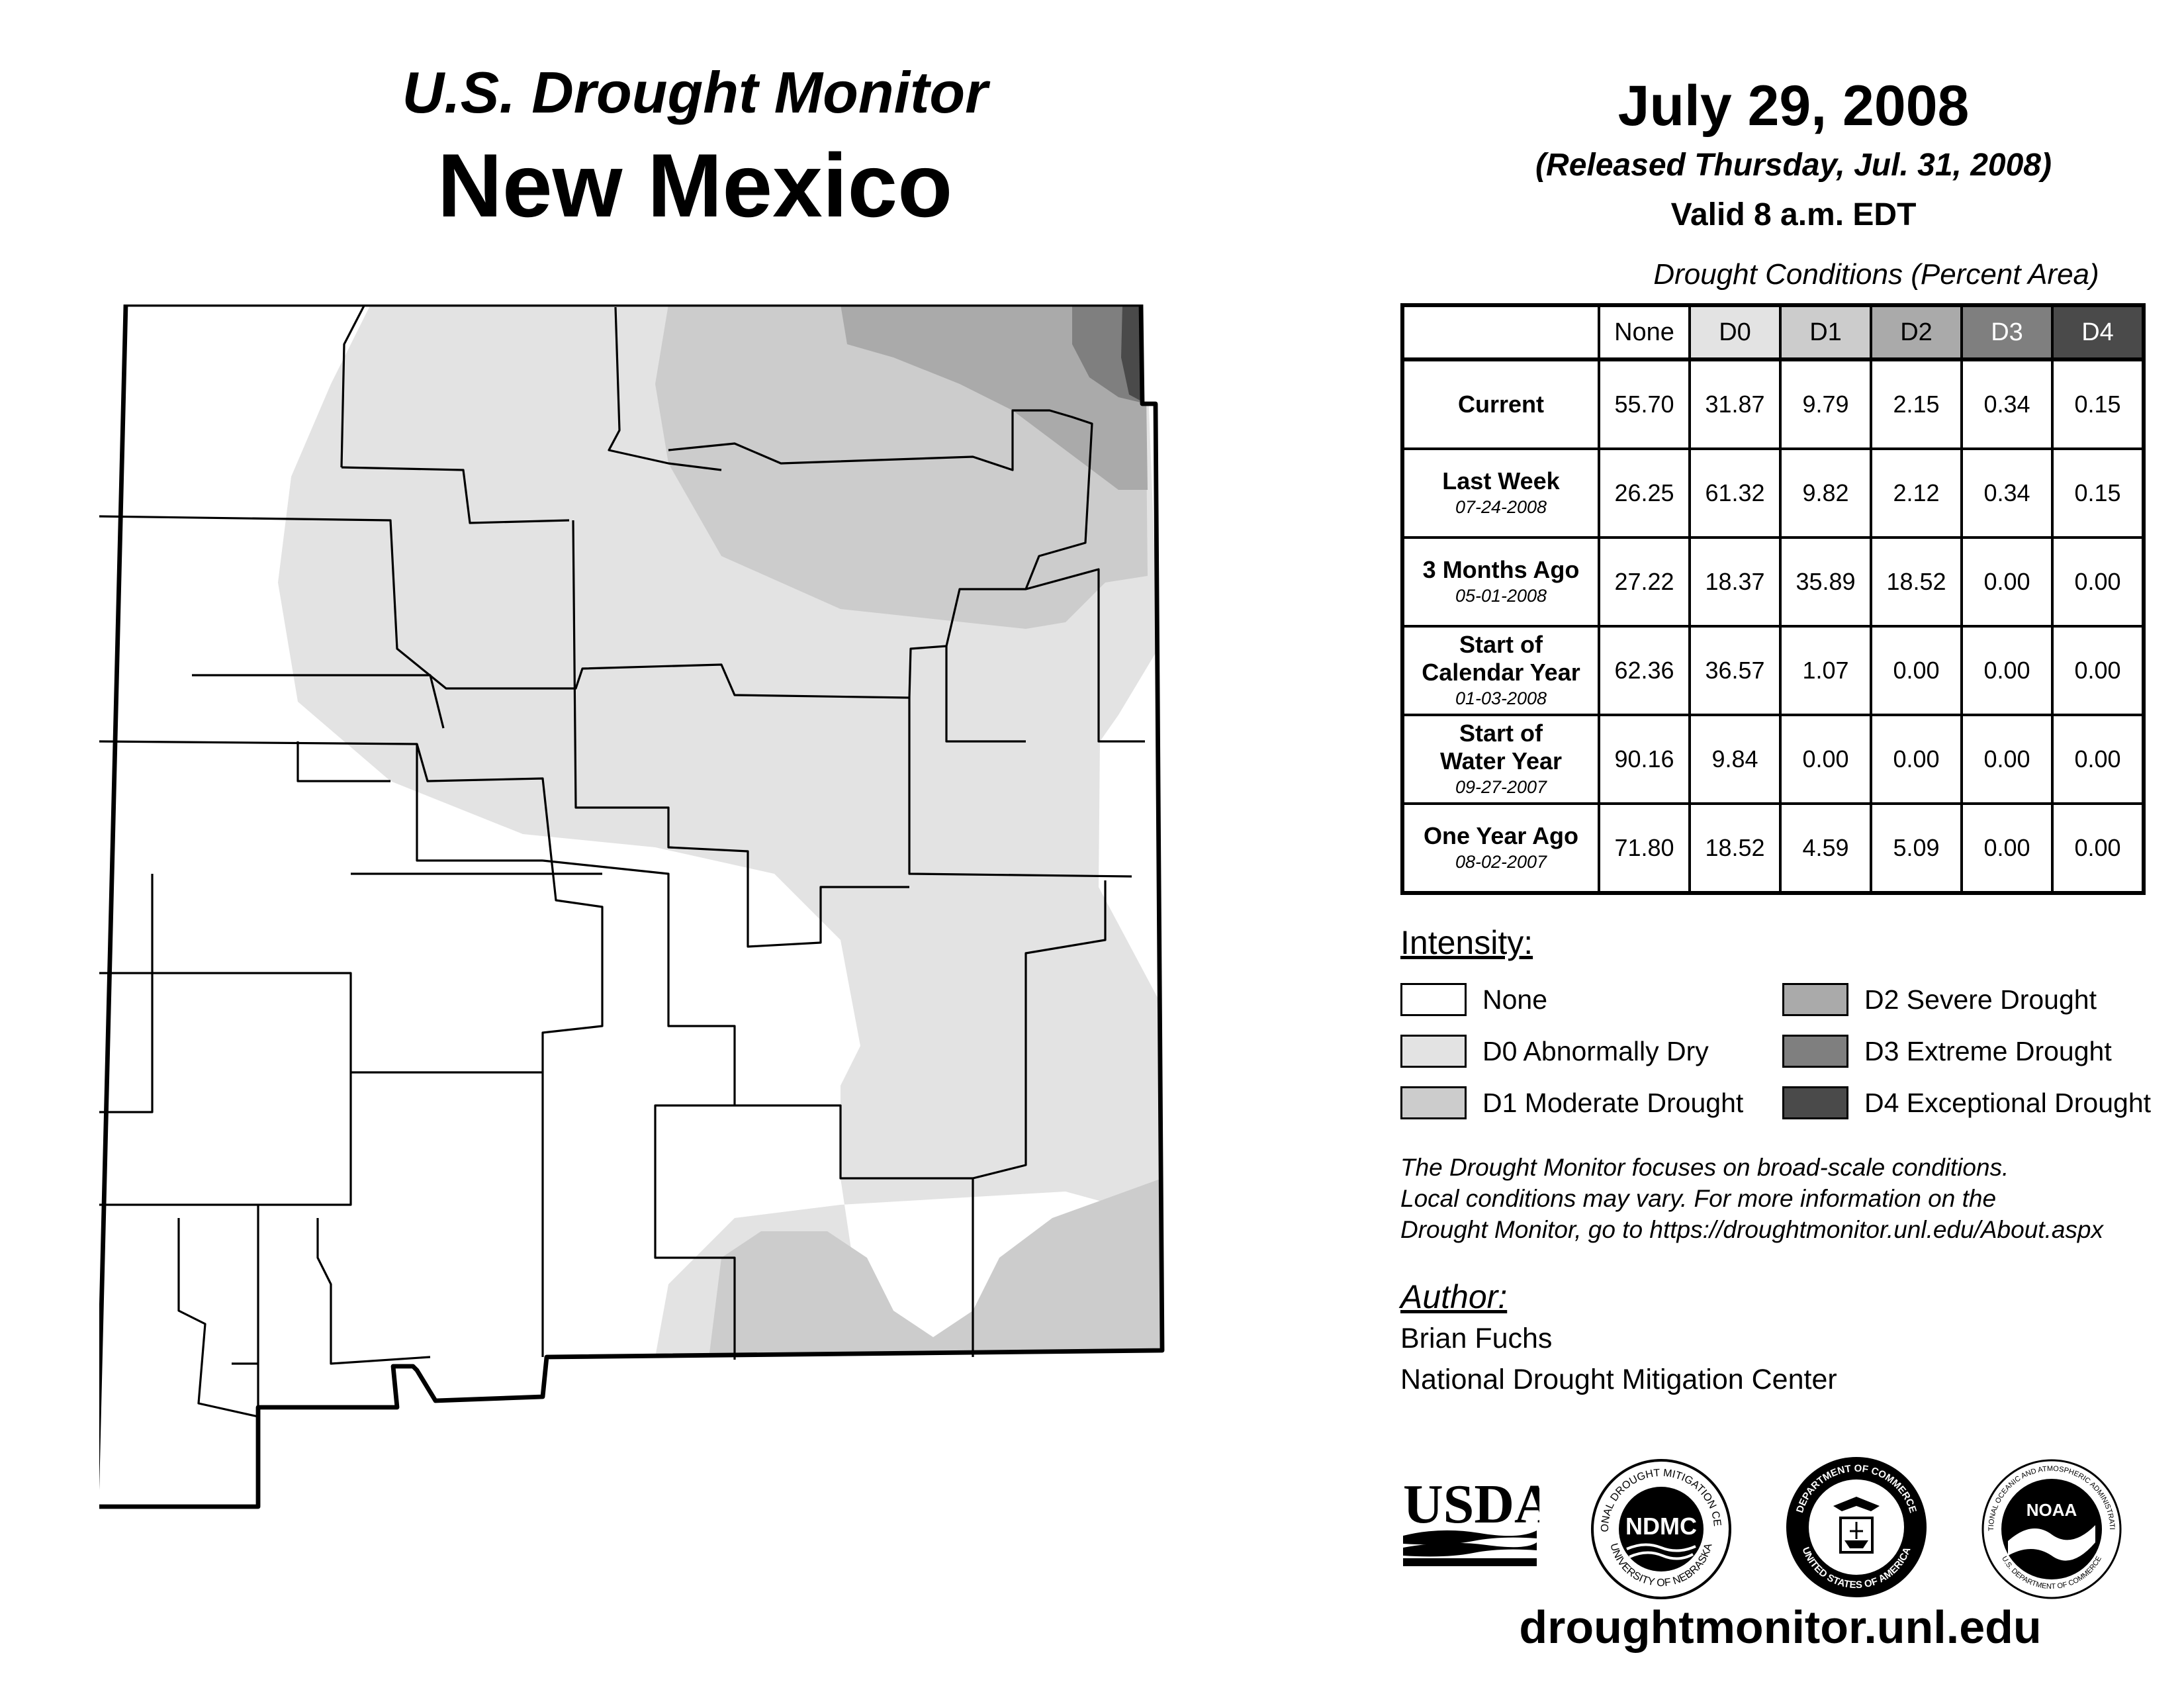 This screenshot has width=2184, height=1688. What do you see at coordinates (1826, 404) in the screenshot?
I see `table-cell: 9.79` at bounding box center [1826, 404].